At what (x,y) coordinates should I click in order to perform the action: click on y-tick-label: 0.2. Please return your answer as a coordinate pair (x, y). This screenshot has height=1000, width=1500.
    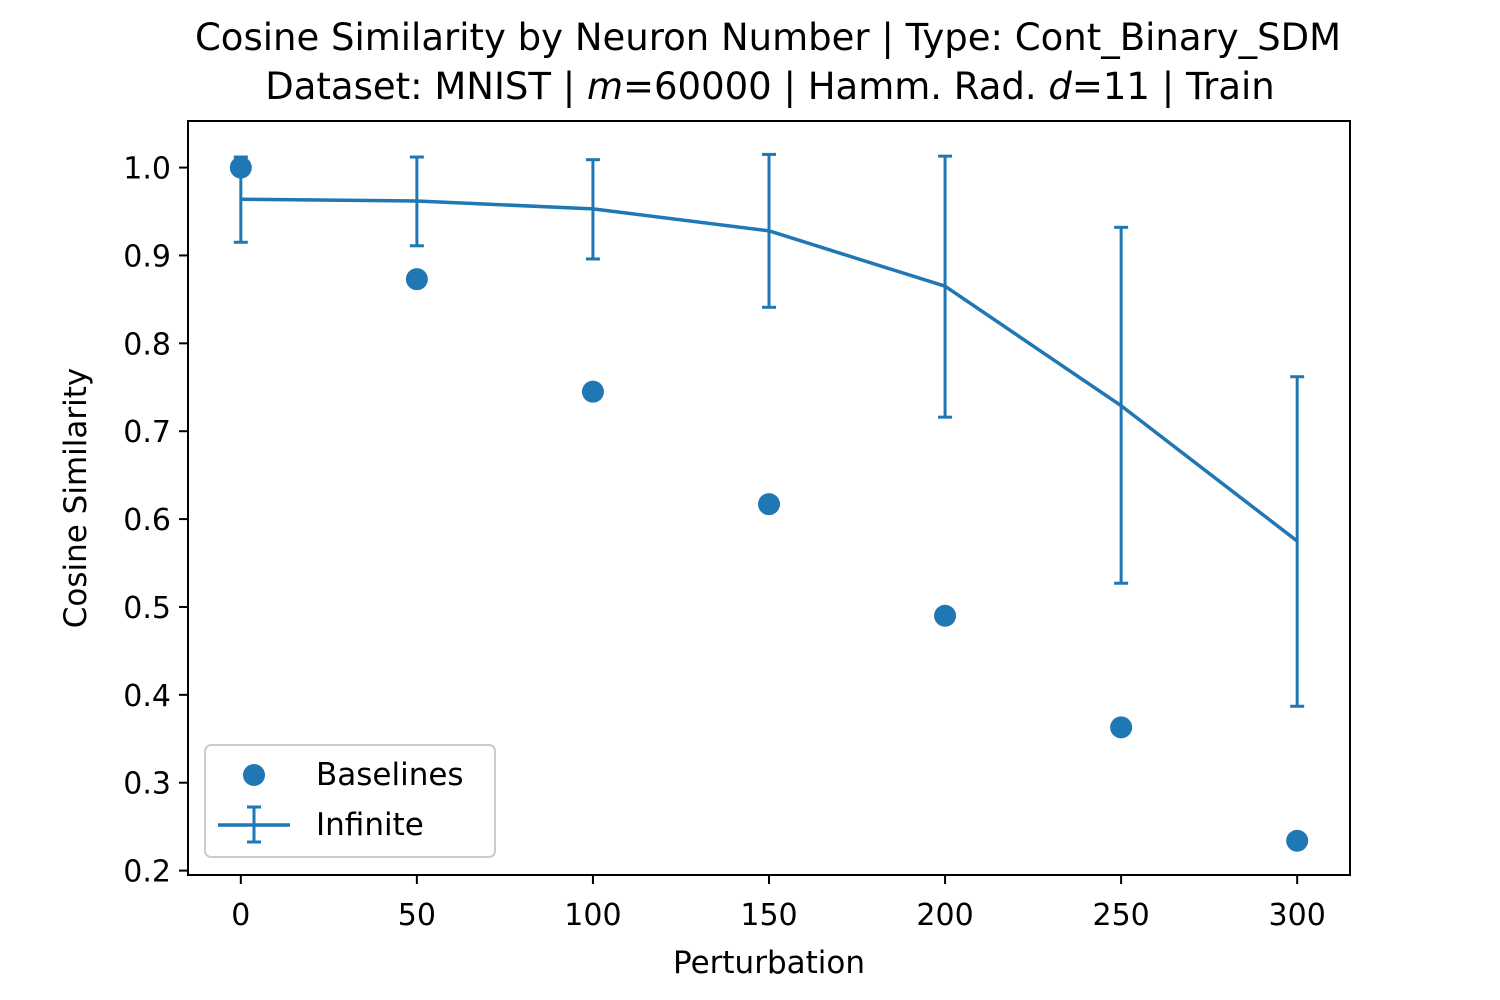
    Looking at the image, I should click on (147, 872).